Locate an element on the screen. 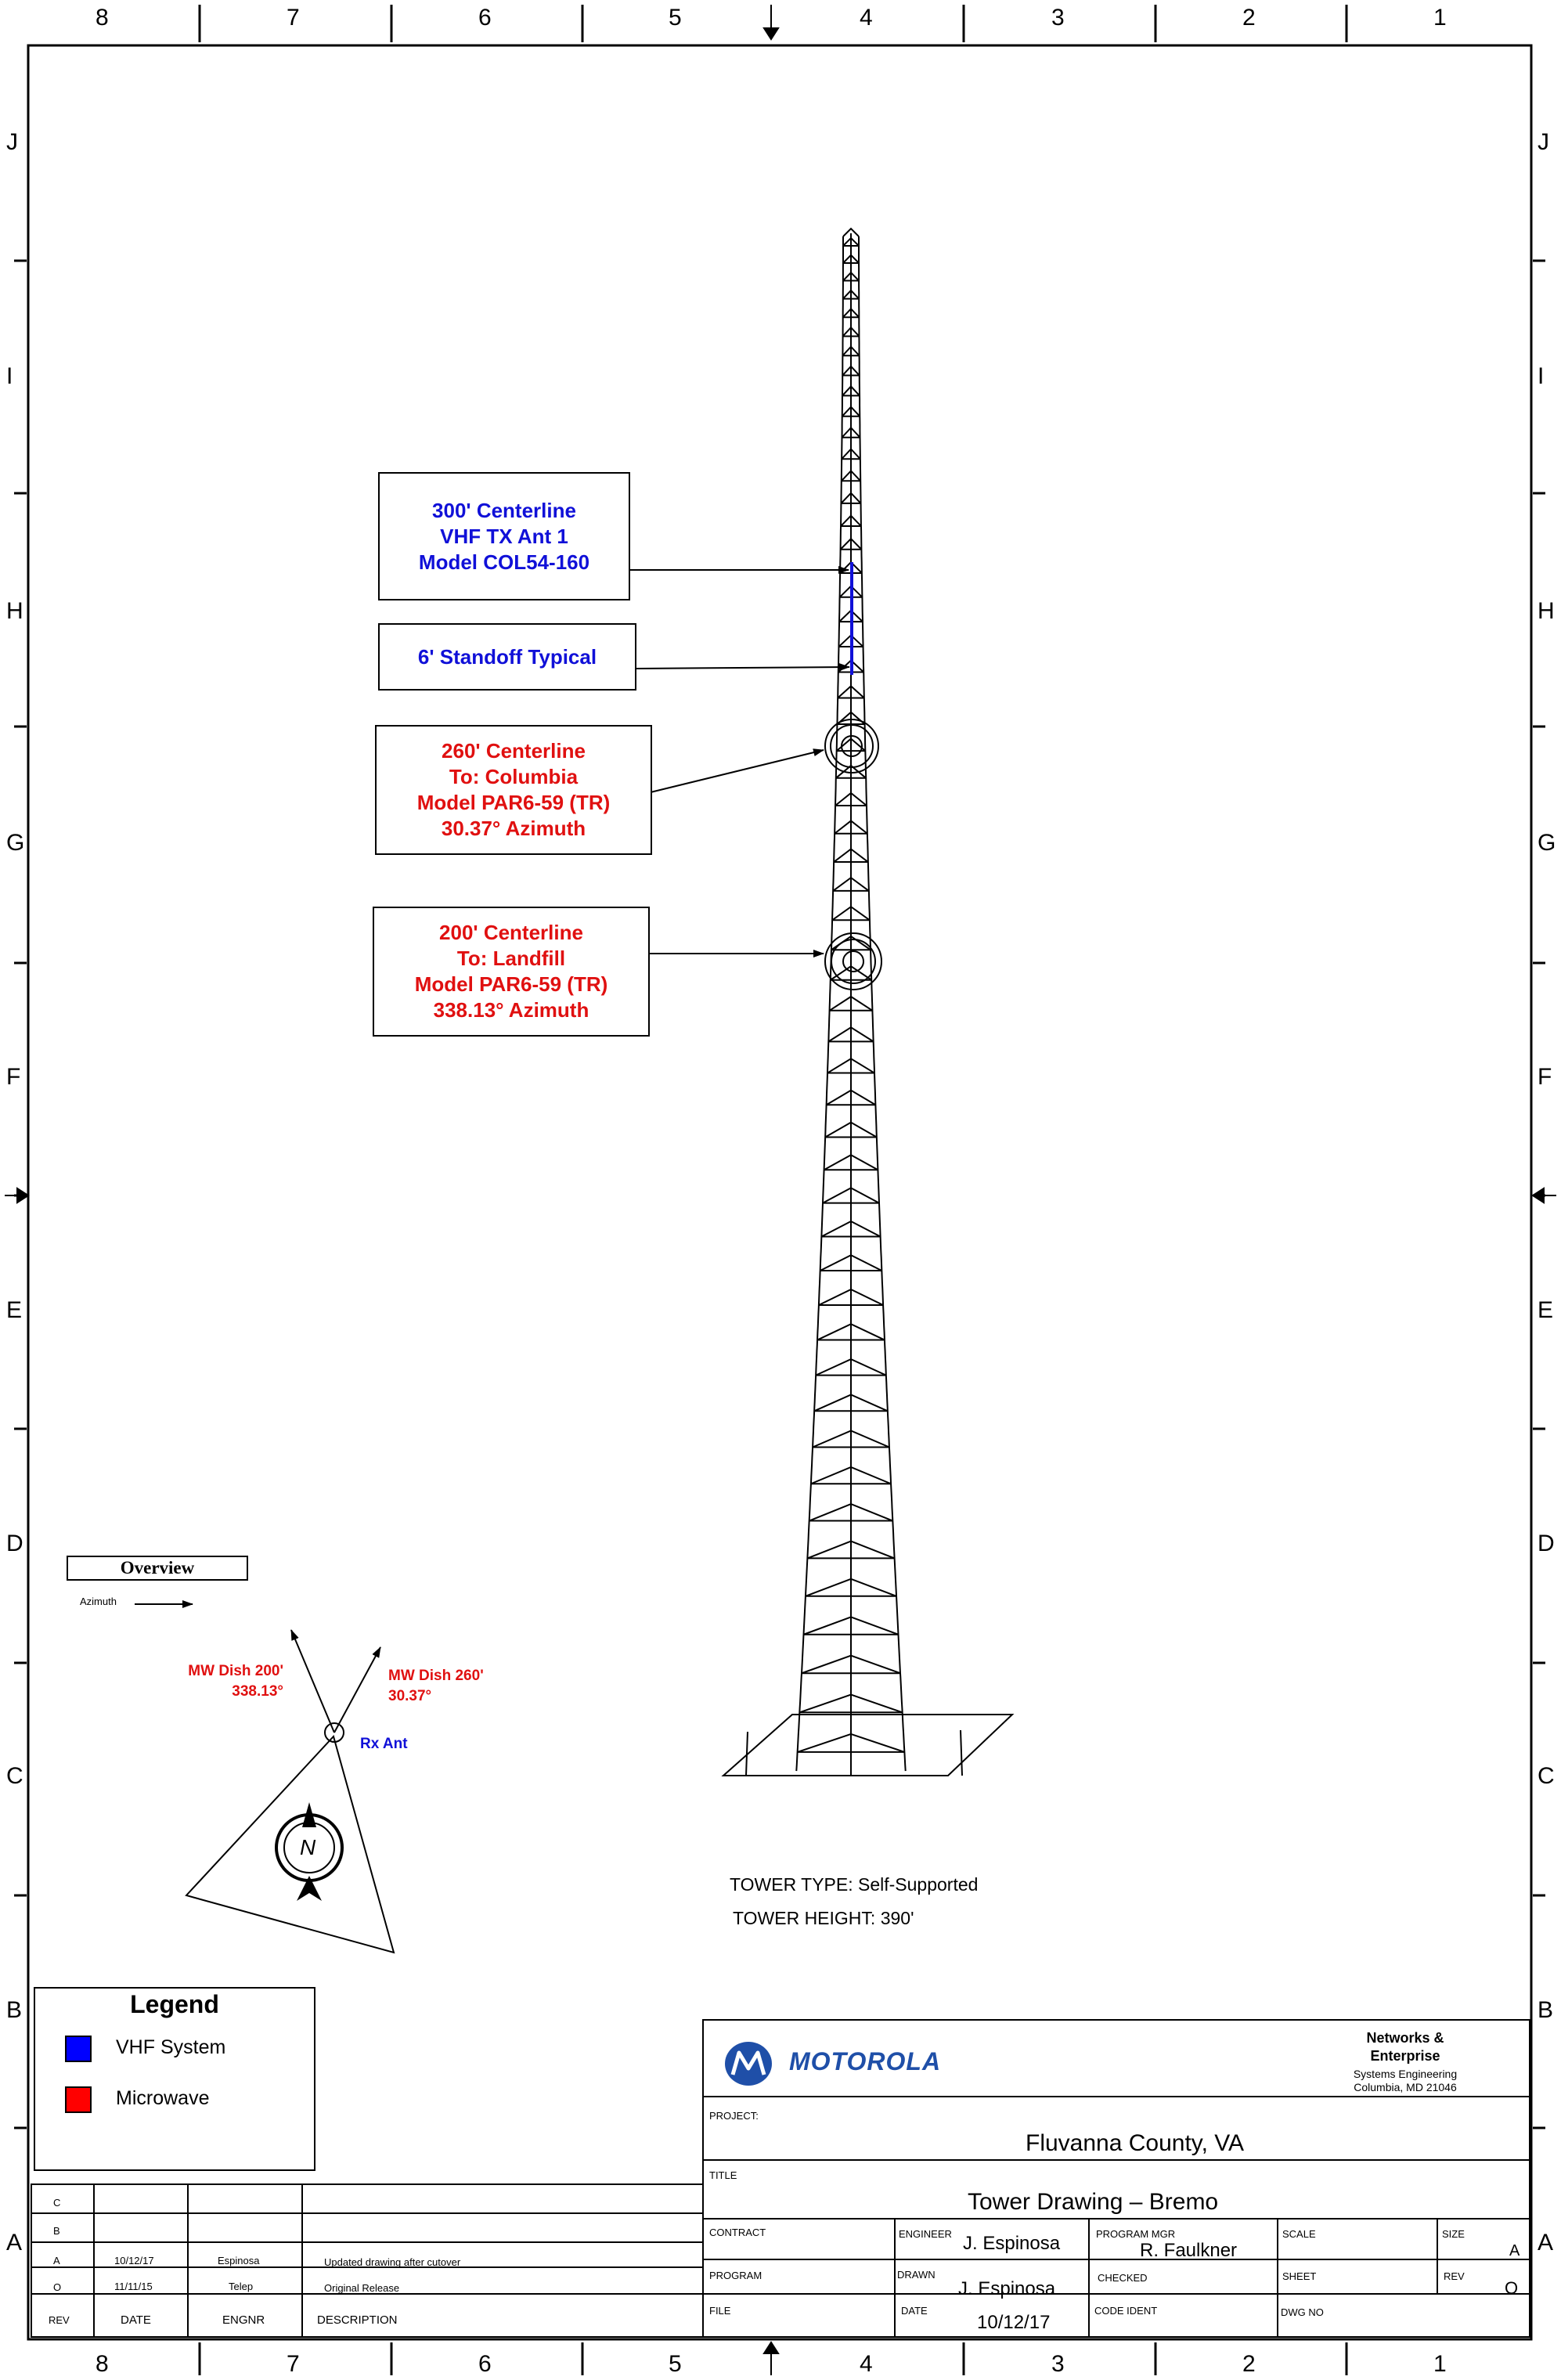  company-line: Enterprise is located at coordinates (1405, 2056).